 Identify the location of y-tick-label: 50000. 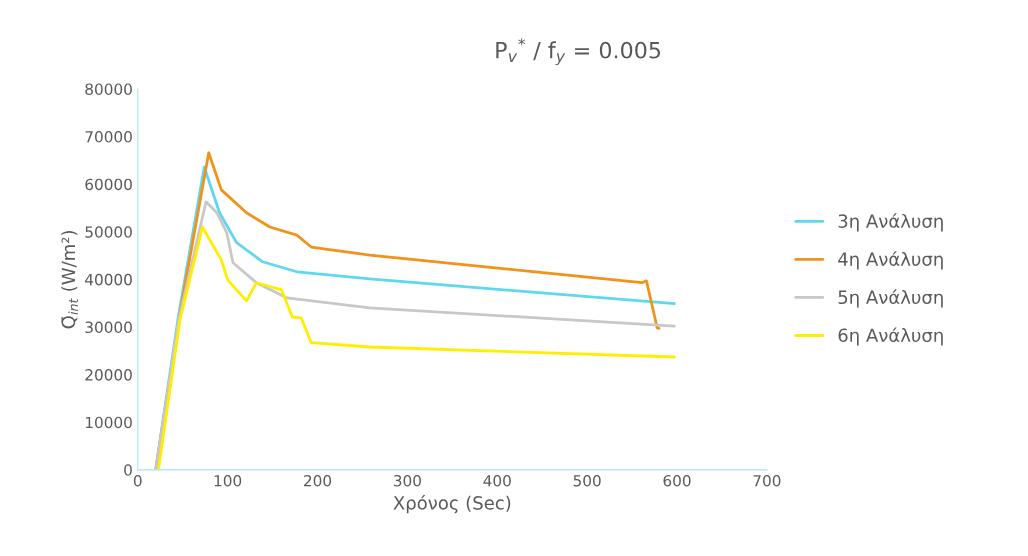
(108, 232).